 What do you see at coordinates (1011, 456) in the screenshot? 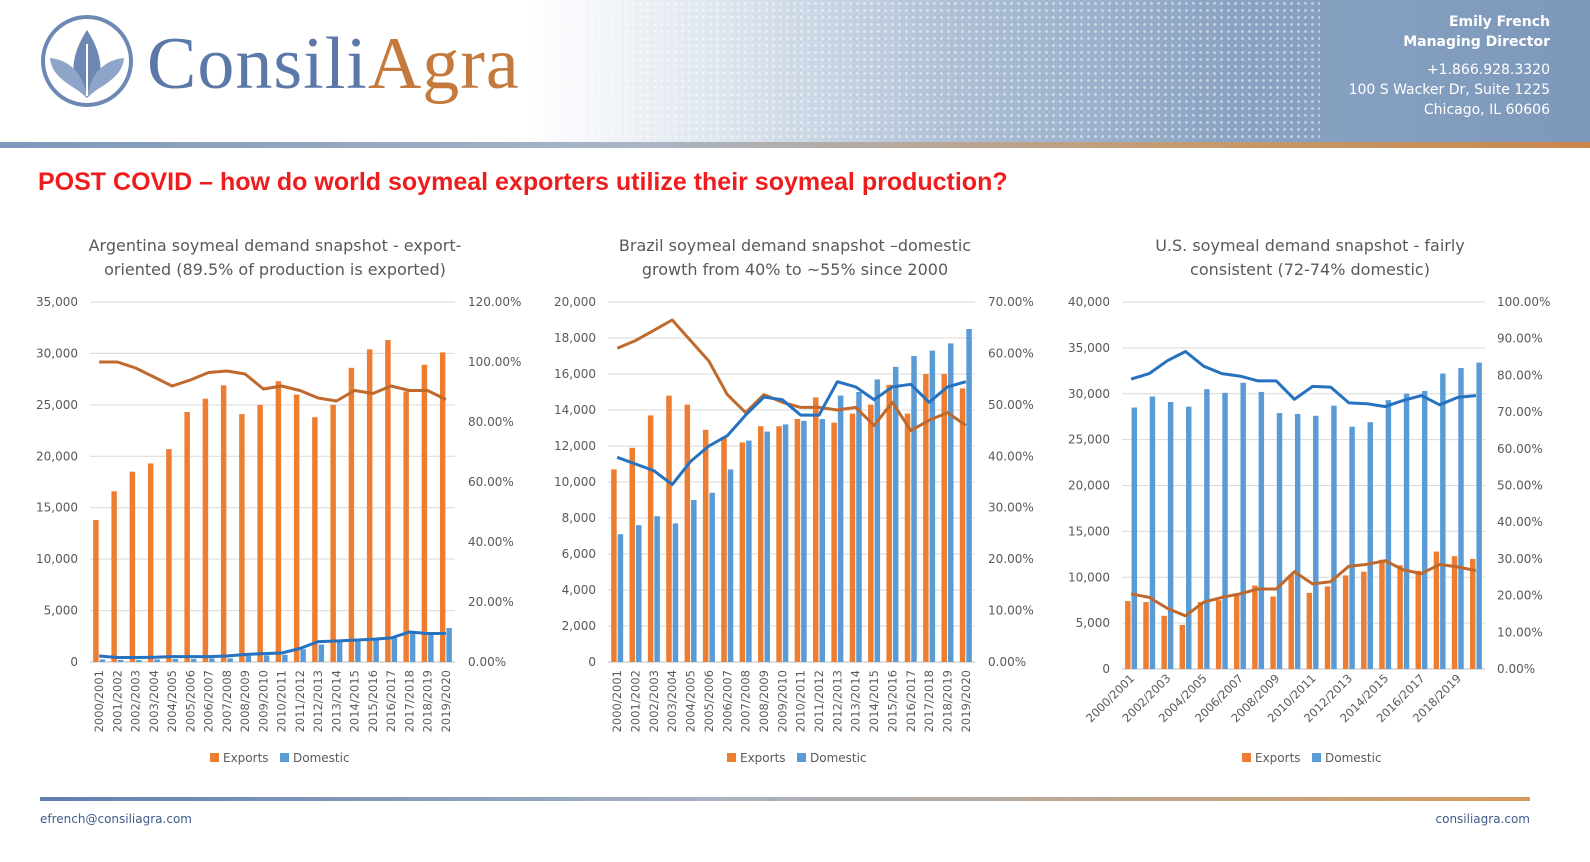
I see `y2-tick-label: 40.00%` at bounding box center [1011, 456].